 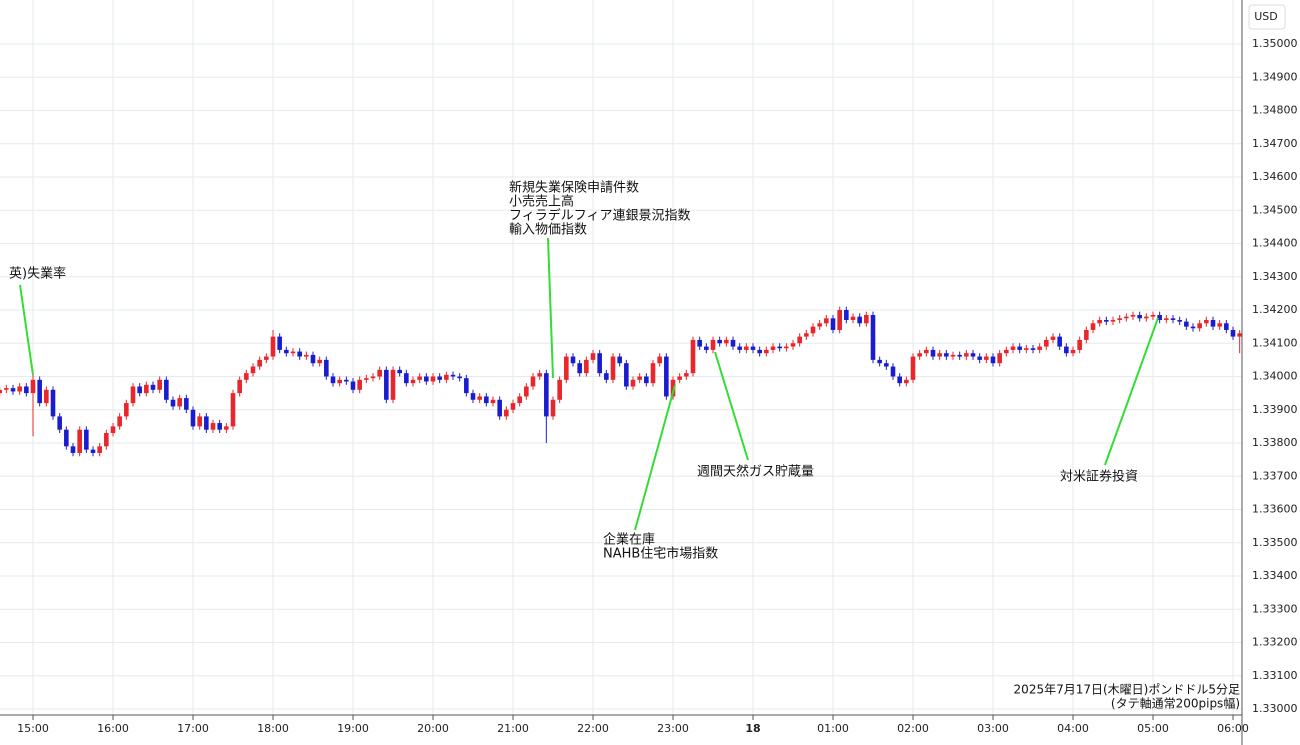 What do you see at coordinates (1275, 76) in the screenshot?
I see `y-tick-label: 1.34900` at bounding box center [1275, 76].